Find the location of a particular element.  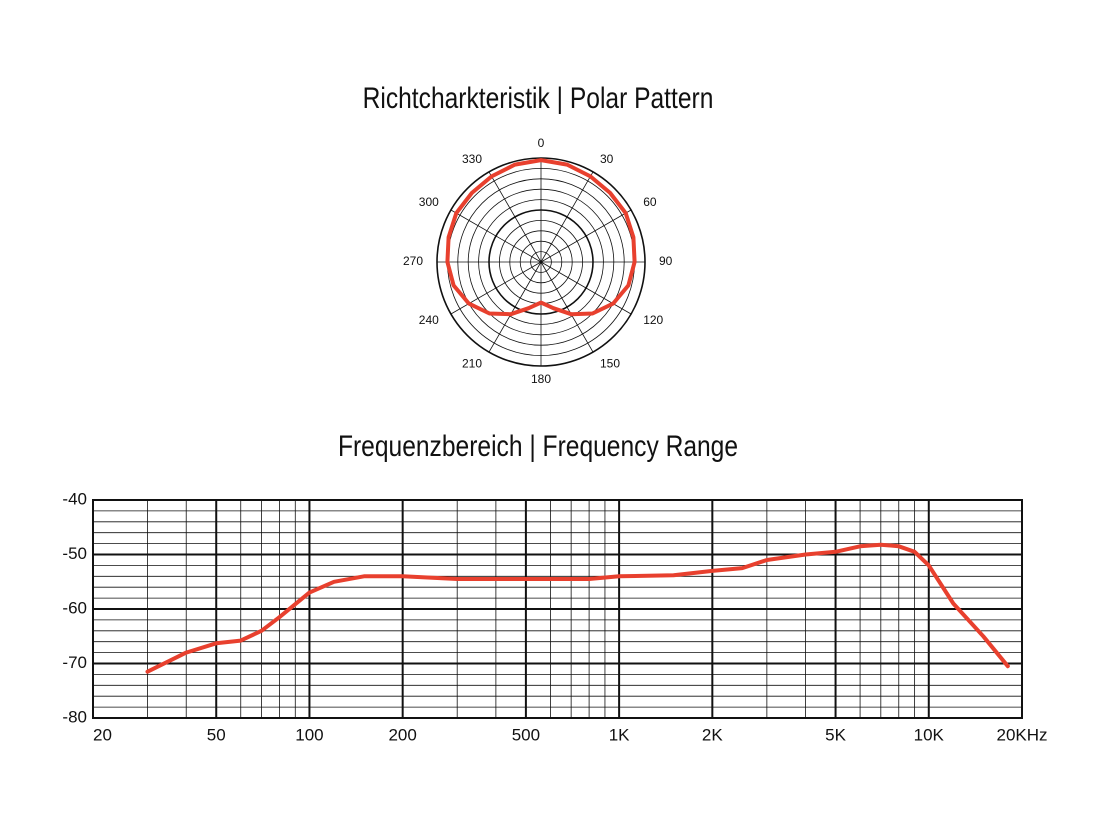

frequency-title: Frequenzbereich | Frequency Range is located at coordinates (538, 446).